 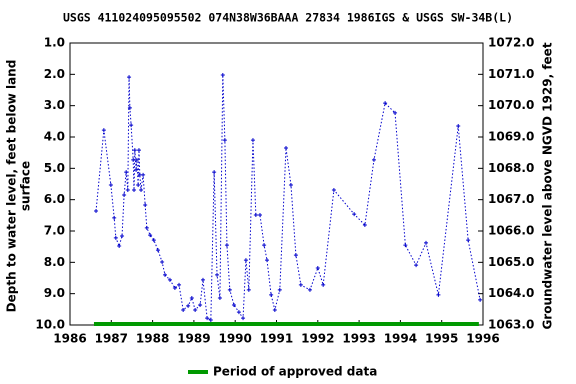 I want to click on y-axis-label: Depth to water level, feet below land, so click(x=12, y=186).